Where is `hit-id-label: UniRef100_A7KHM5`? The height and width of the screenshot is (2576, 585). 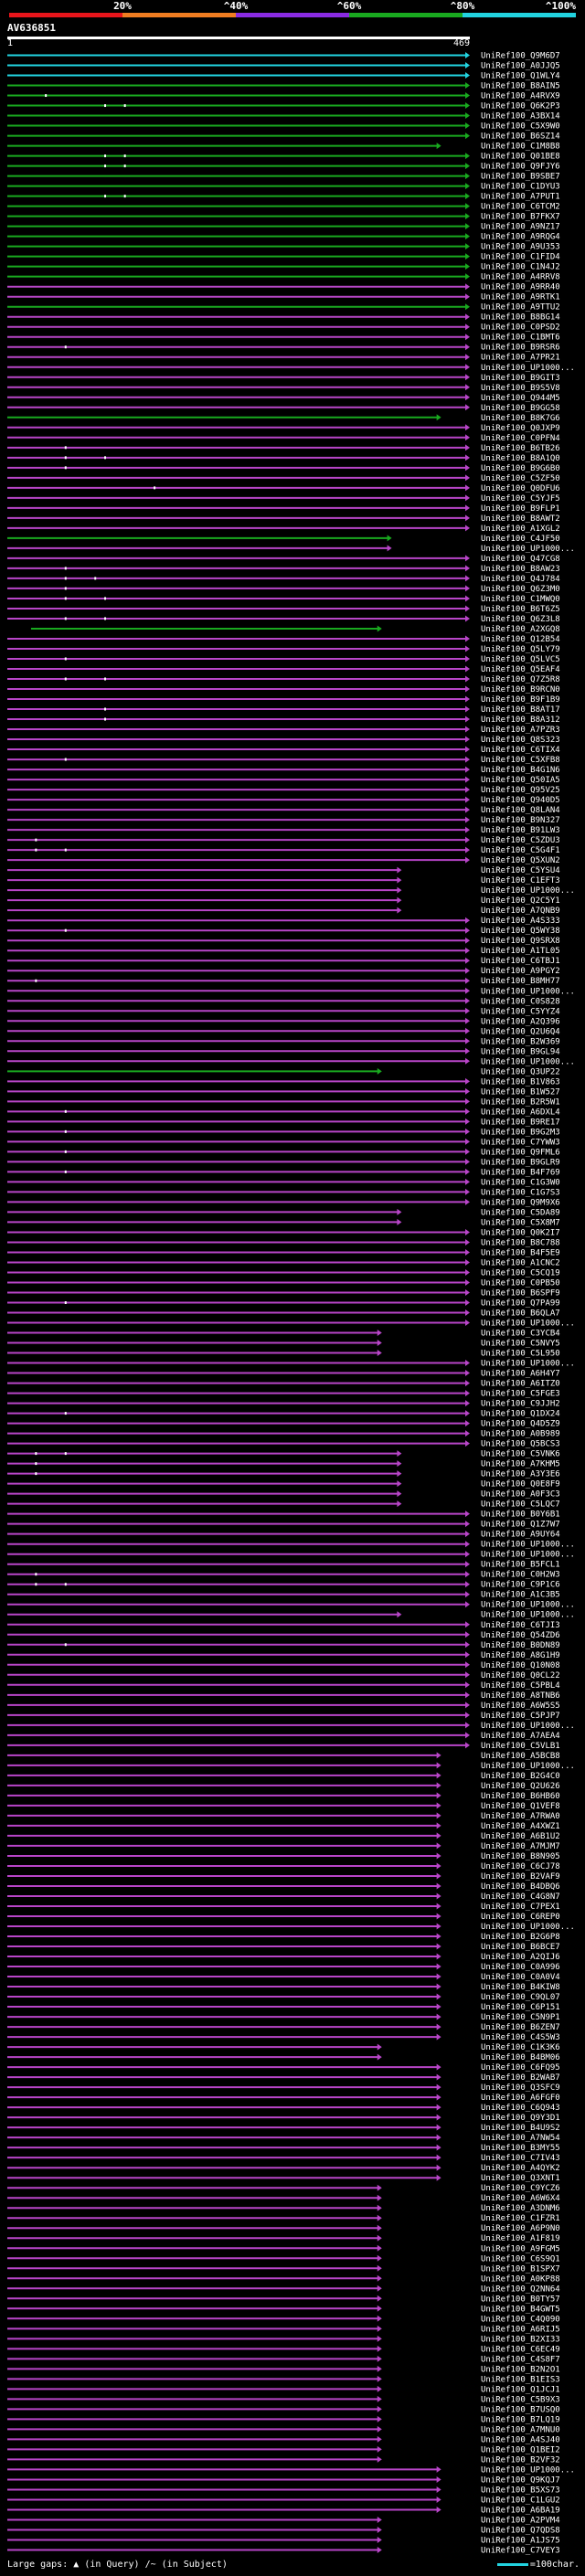
hit-id-label: UniRef100_A7KHM5 is located at coordinates (520, 1464).